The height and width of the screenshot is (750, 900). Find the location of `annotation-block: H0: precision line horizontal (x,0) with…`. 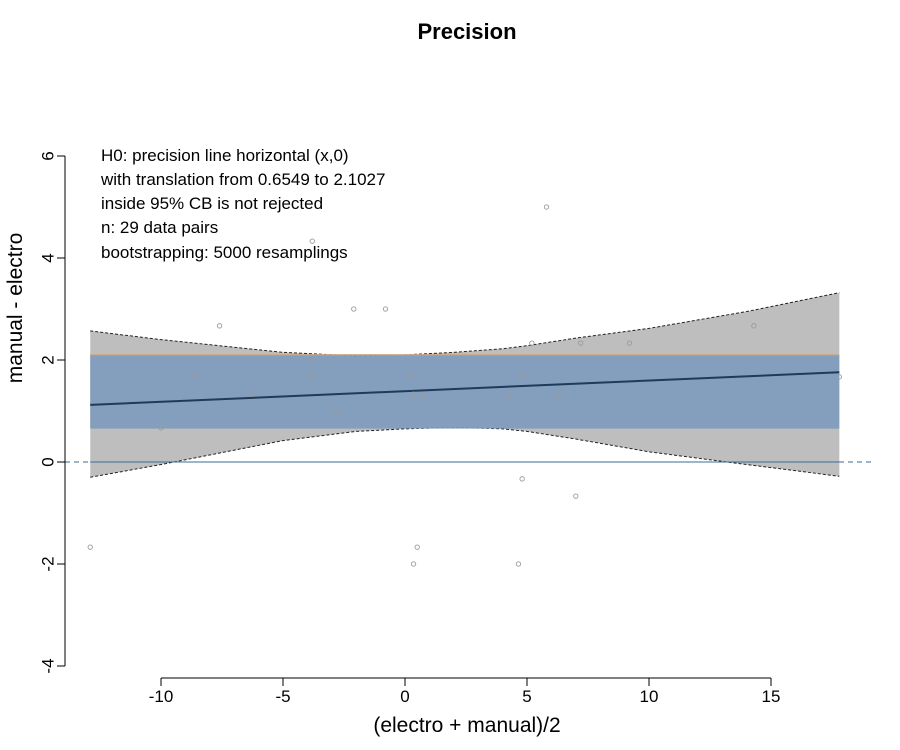

annotation-block: H0: precision line horizontal (x,0) with… is located at coordinates (242, 204).